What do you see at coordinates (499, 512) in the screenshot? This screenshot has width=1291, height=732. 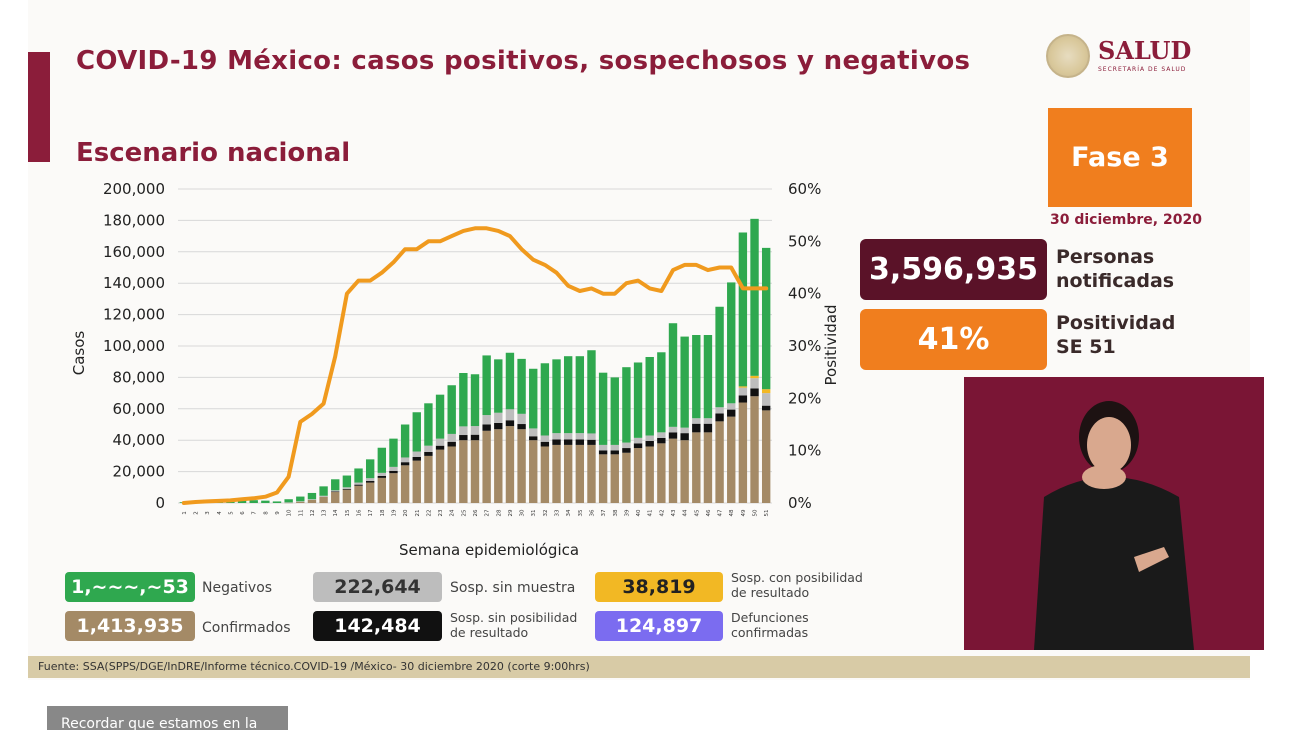 I see `x-tick-label: 28` at bounding box center [499, 512].